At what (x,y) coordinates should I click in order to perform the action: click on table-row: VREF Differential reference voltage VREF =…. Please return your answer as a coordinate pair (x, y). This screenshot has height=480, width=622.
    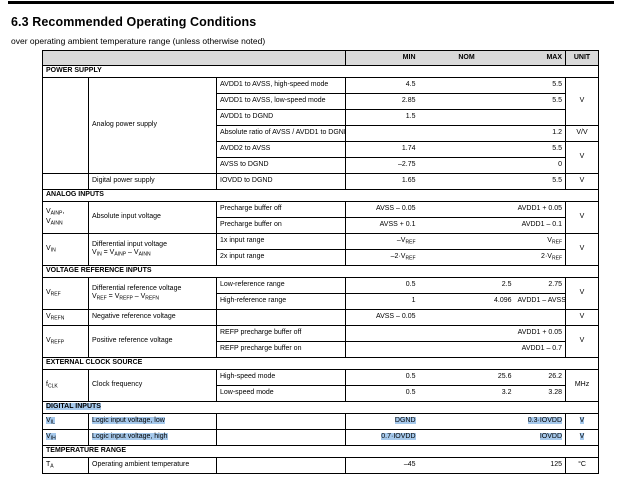
    Looking at the image, I should click on (321, 293).